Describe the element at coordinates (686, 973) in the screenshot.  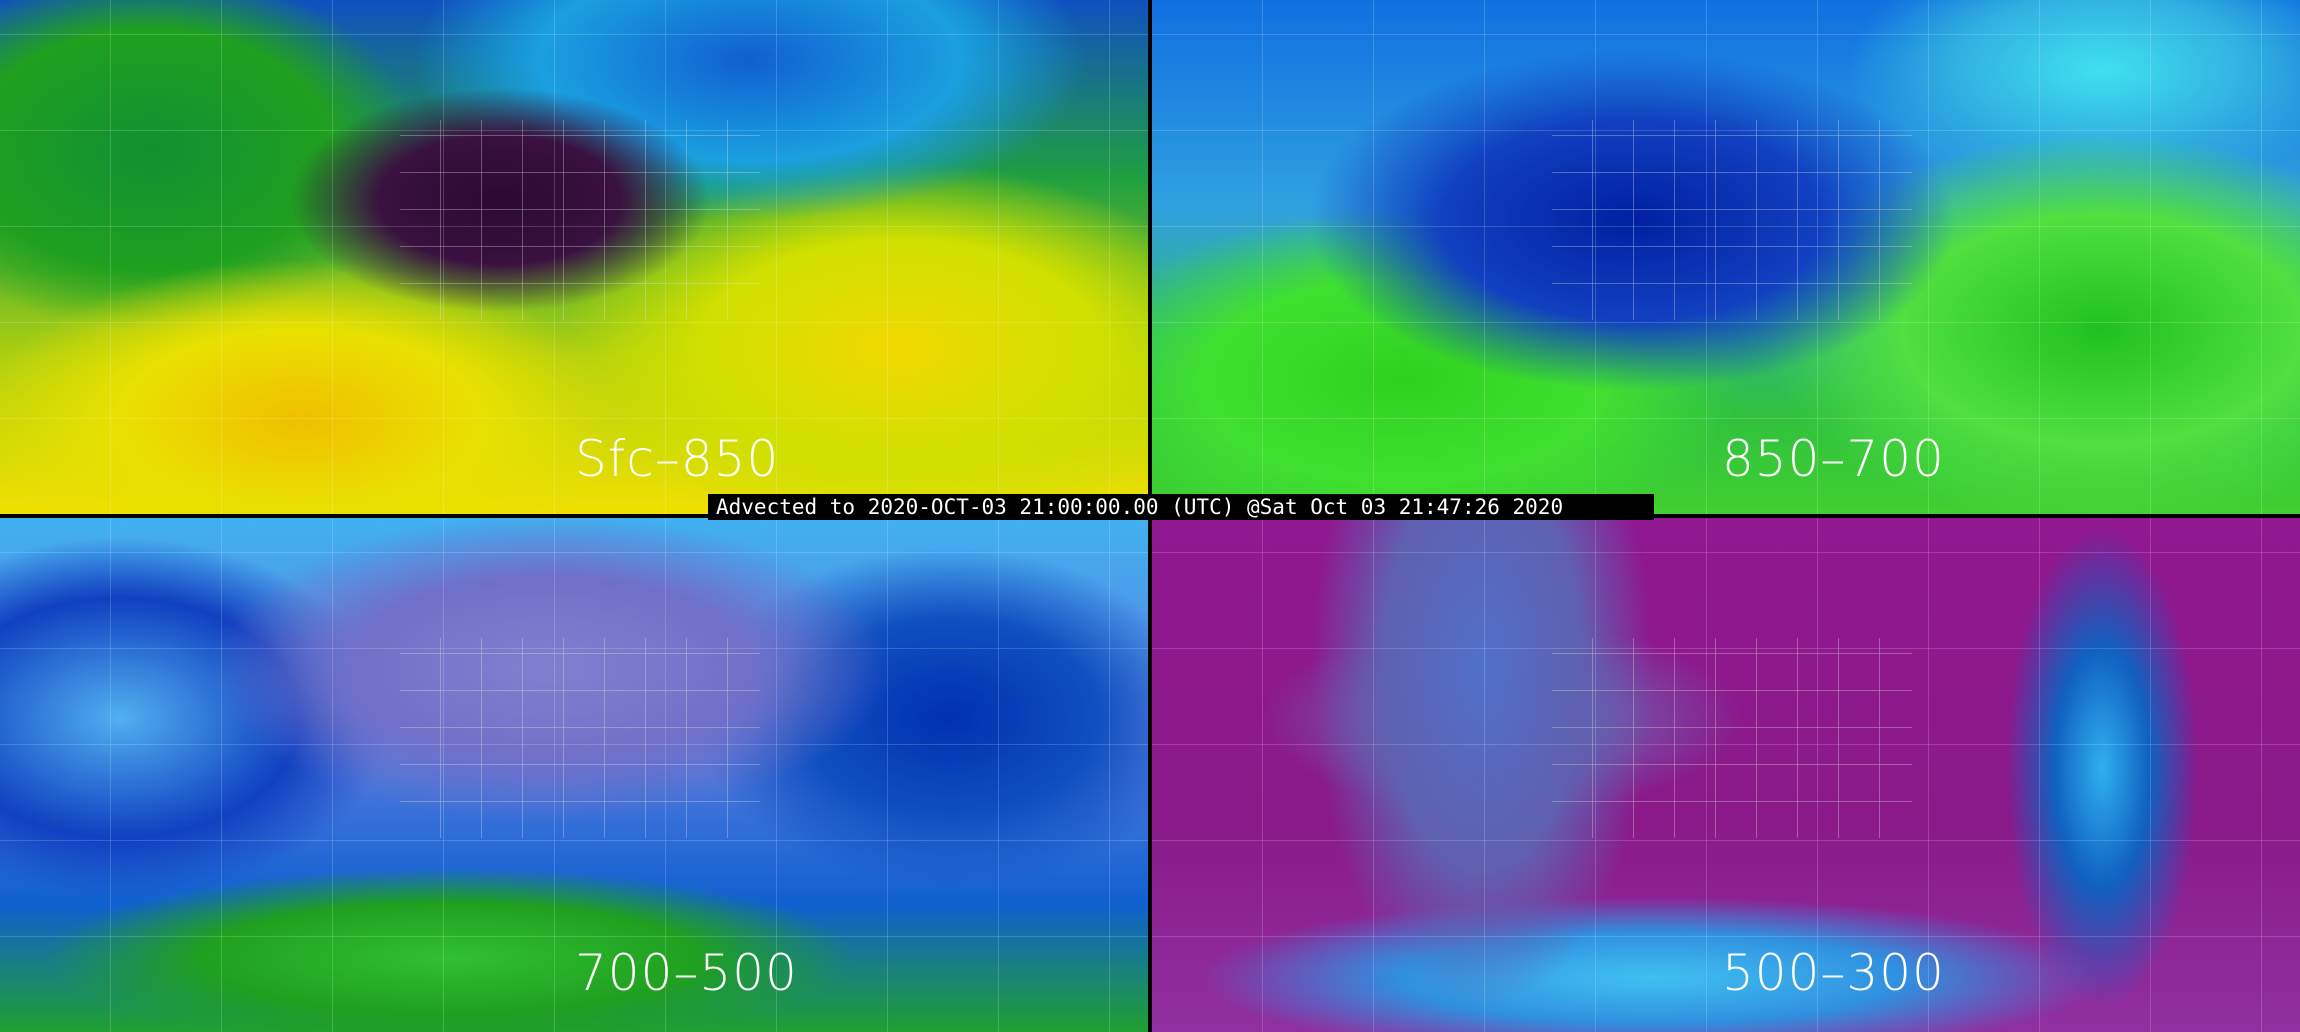
I see `layer-label: 700–500` at that location.